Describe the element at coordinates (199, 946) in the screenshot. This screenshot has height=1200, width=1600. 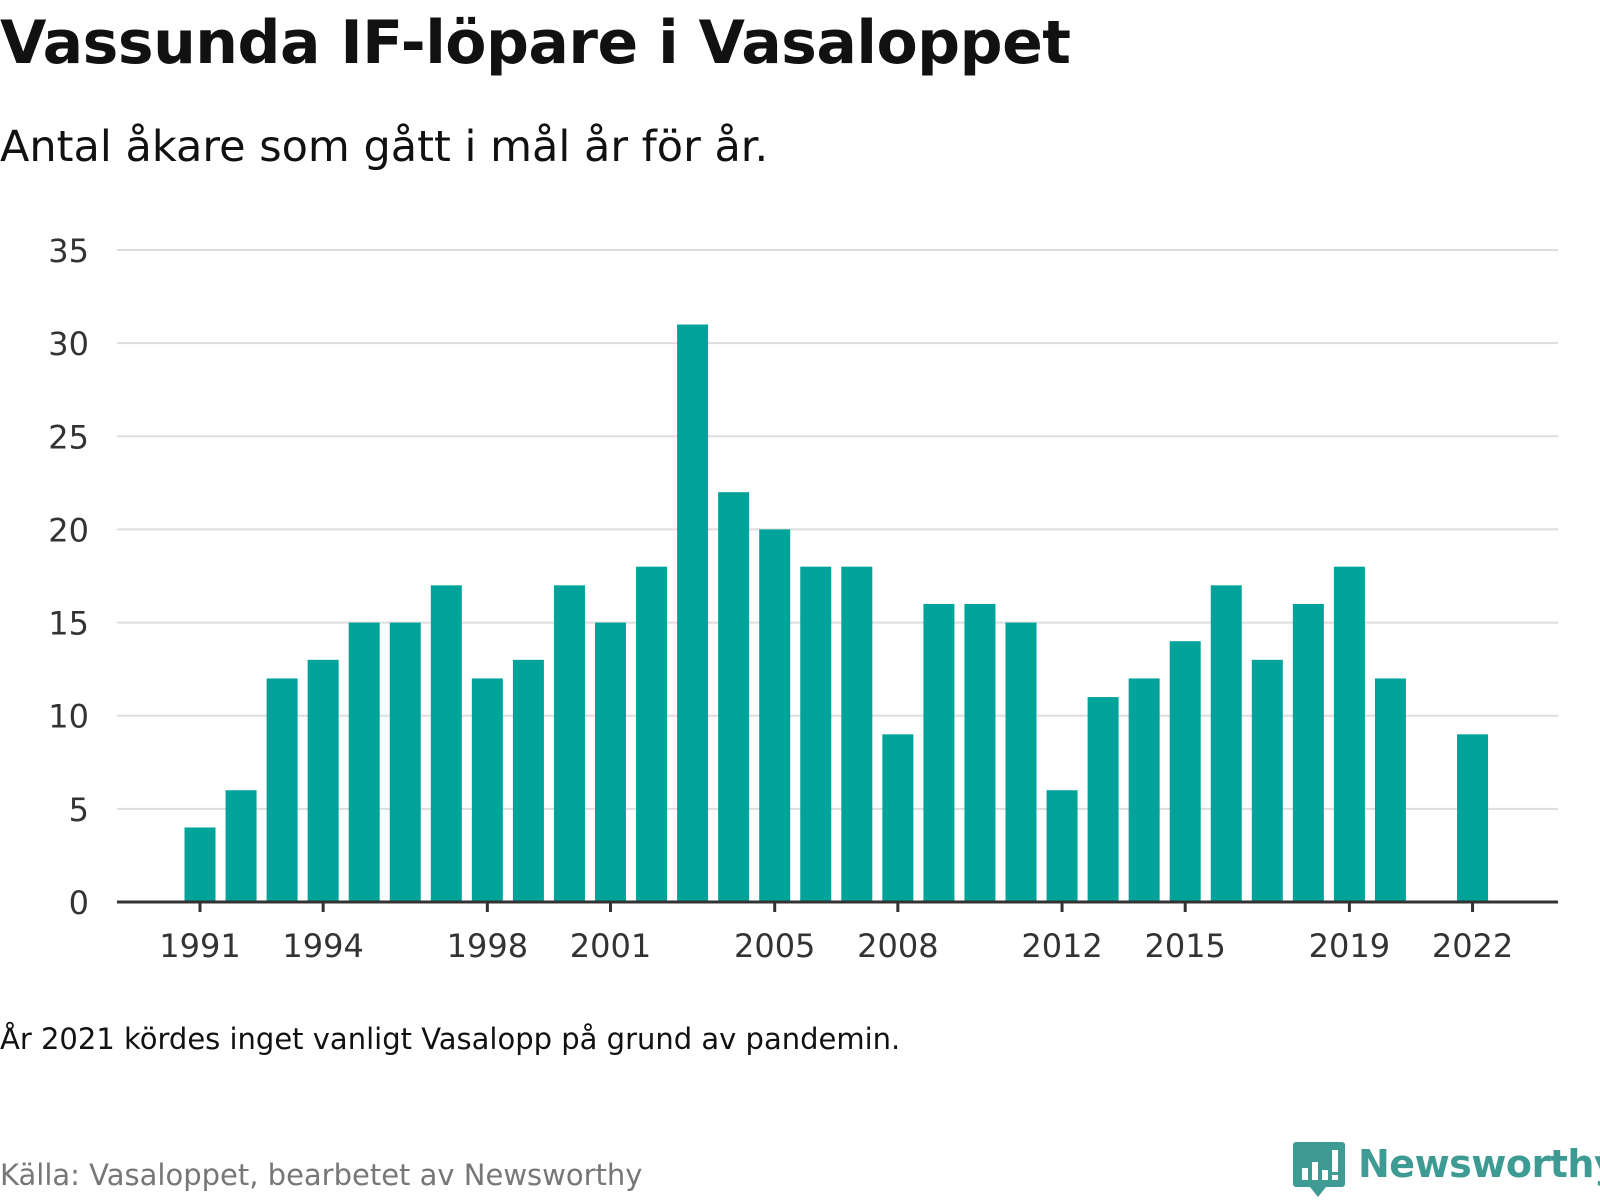
I see `x-tick-label: 1991` at that location.